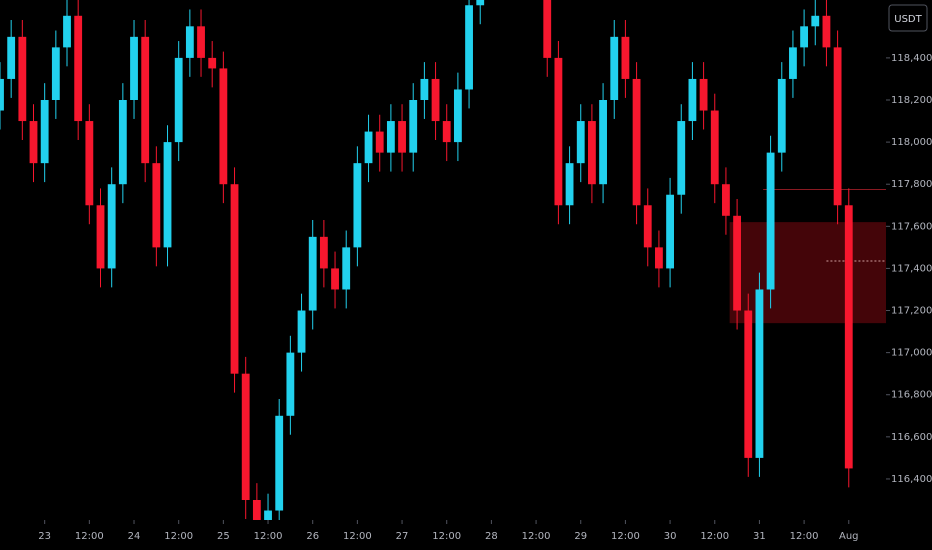 The width and height of the screenshot is (932, 550). I want to click on x-tick-label: 24, so click(134, 536).